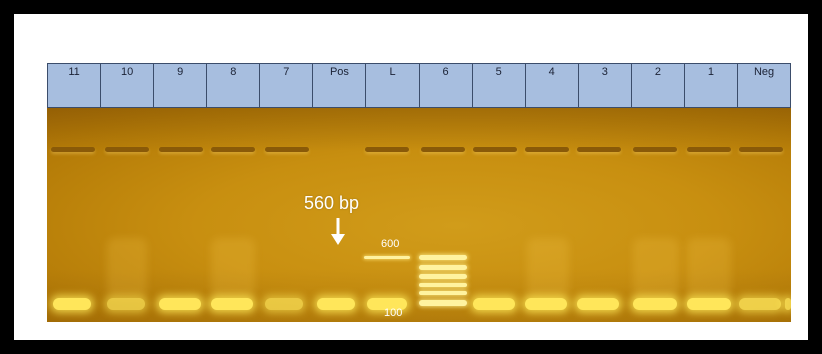  Describe the element at coordinates (764, 85) in the screenshot. I see `lane-label: Neg` at that location.